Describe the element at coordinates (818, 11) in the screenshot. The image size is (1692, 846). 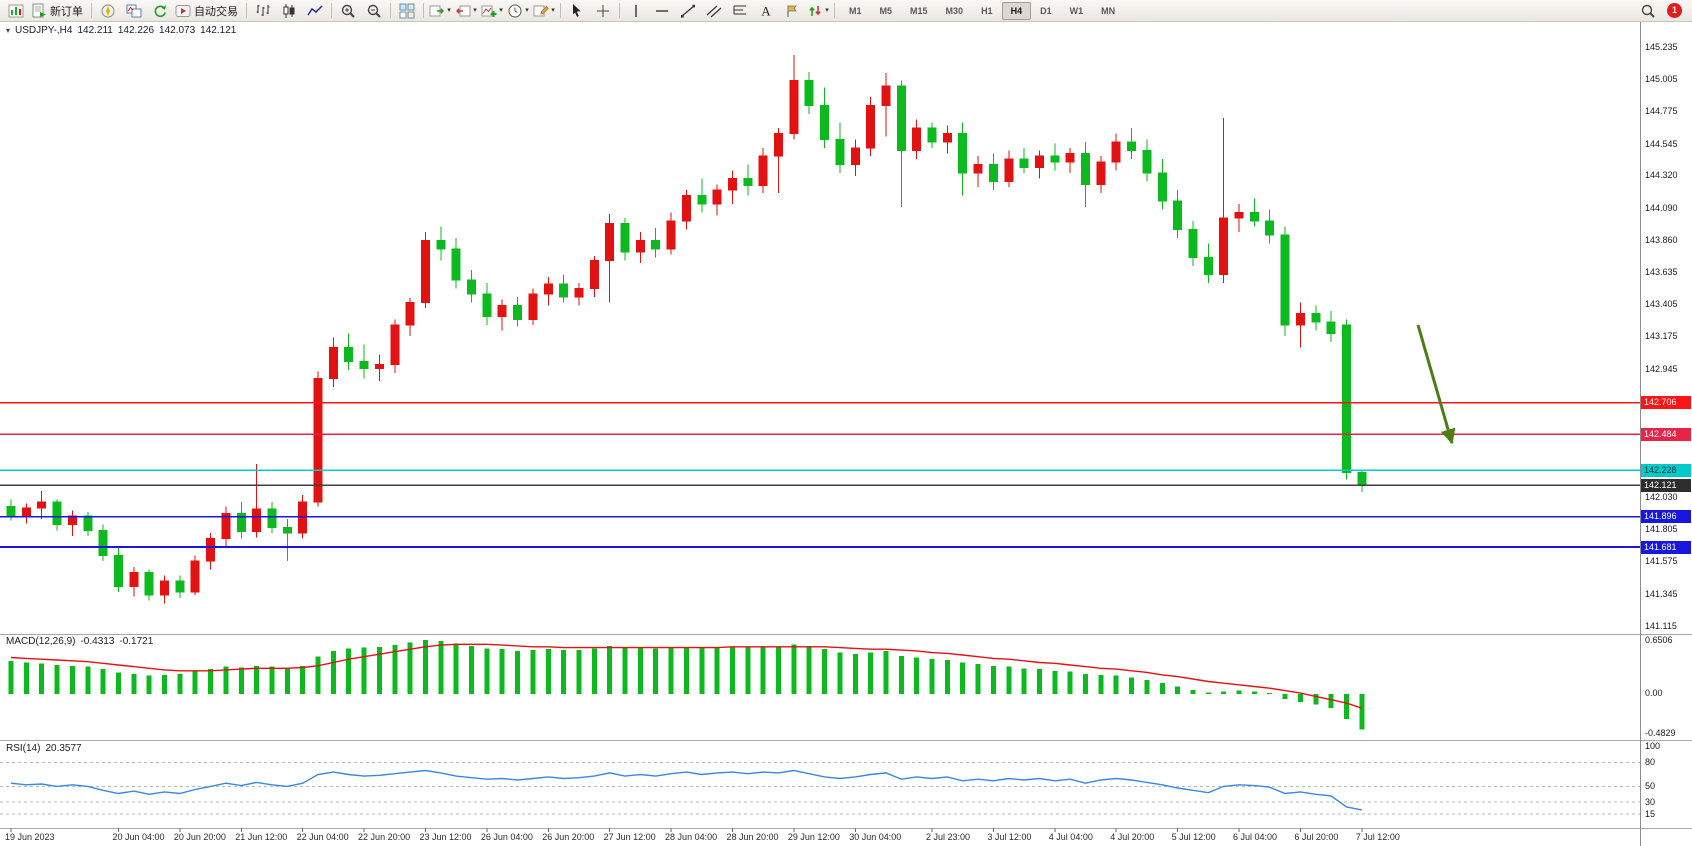
I see `arrows-button: ▾` at that location.